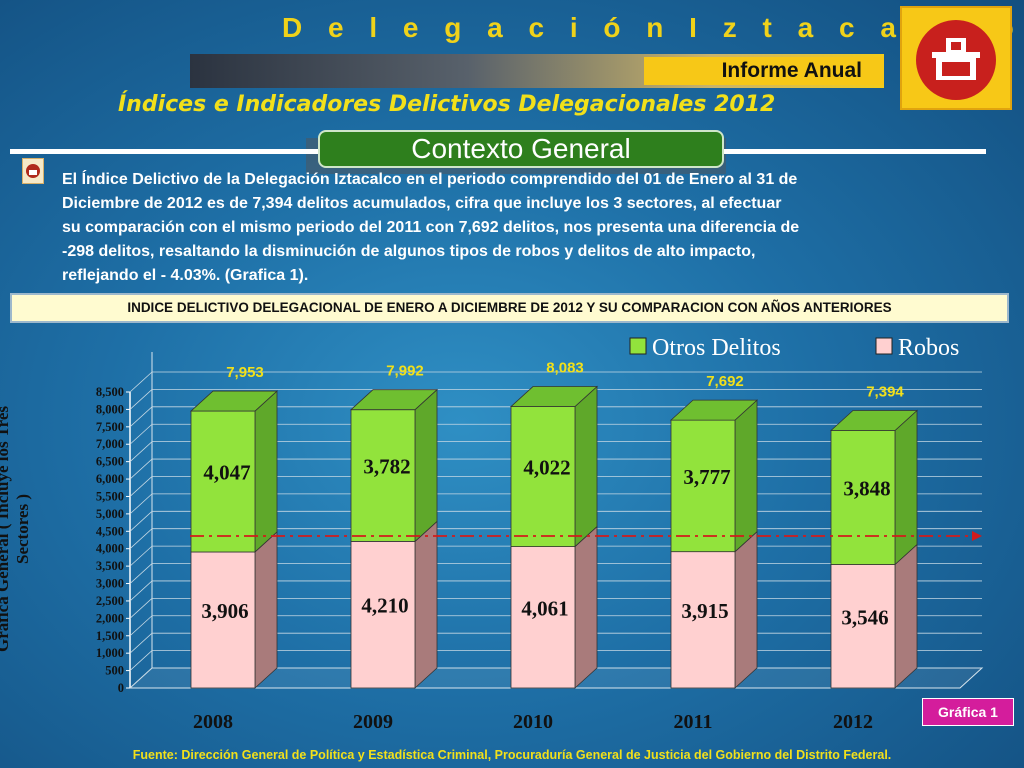 The height and width of the screenshot is (768, 1024). I want to click on logo-emblem-icon, so click(956, 60).